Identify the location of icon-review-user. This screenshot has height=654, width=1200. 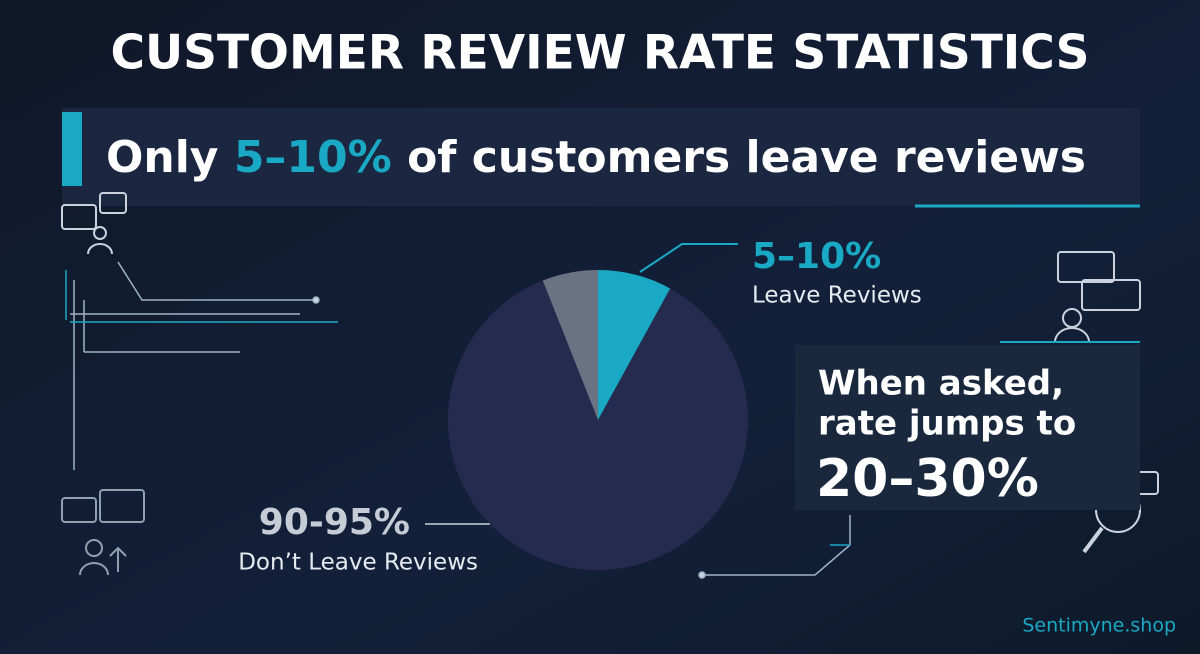
(1070, 297).